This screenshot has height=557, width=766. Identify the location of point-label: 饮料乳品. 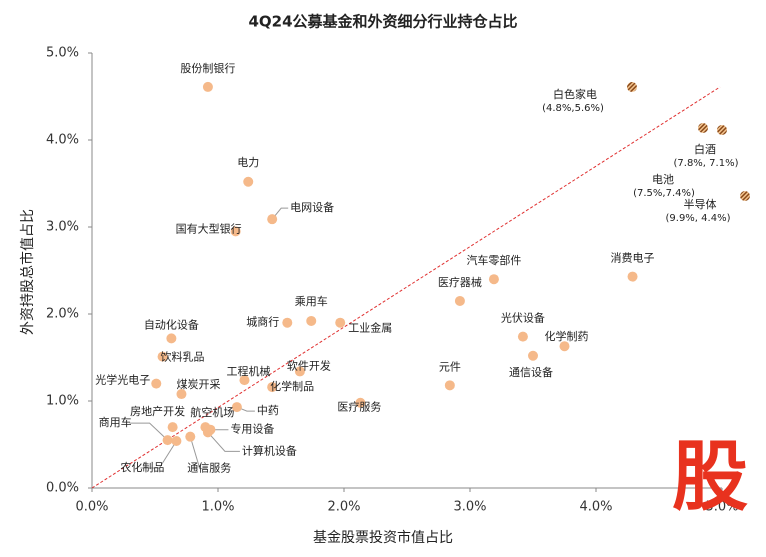
(183, 357).